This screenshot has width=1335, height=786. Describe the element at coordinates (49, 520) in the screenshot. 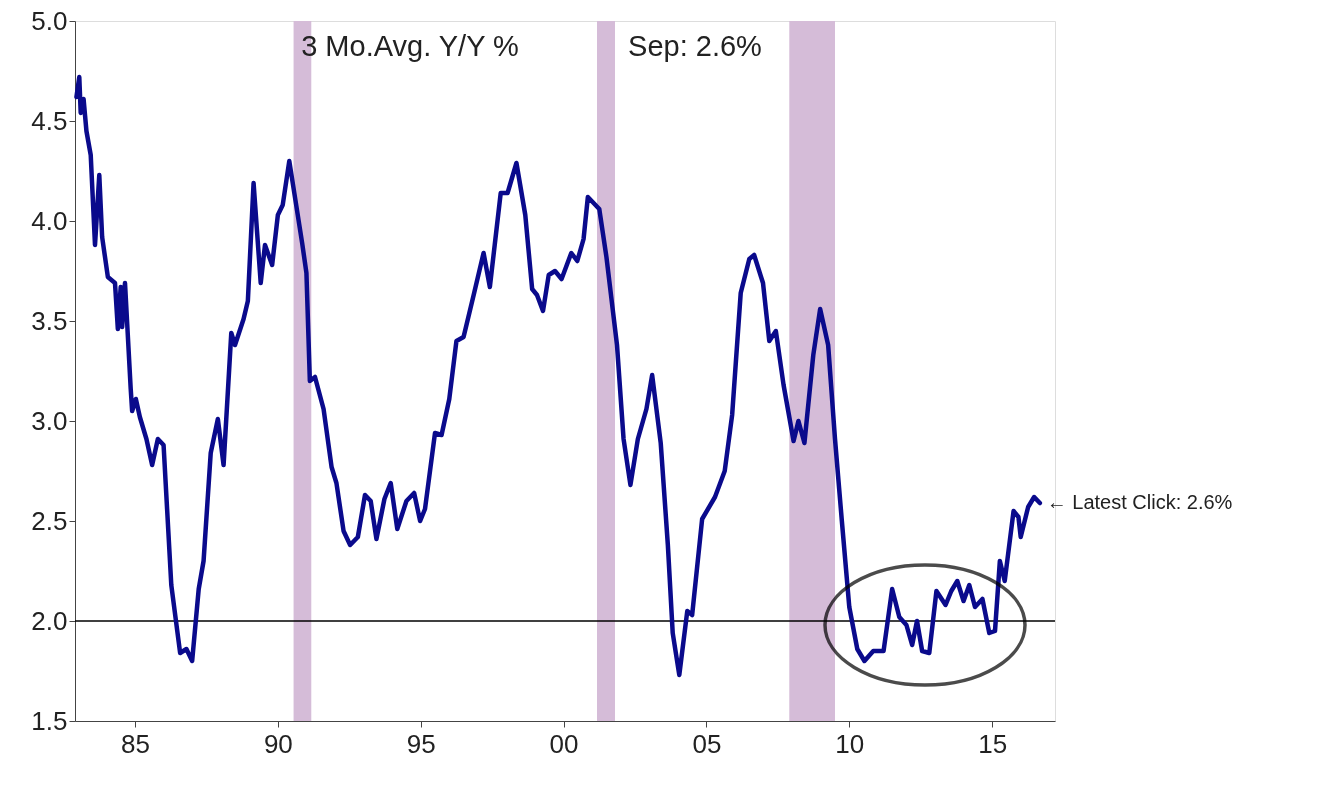

I see `y-tick-label: 2.5` at that location.